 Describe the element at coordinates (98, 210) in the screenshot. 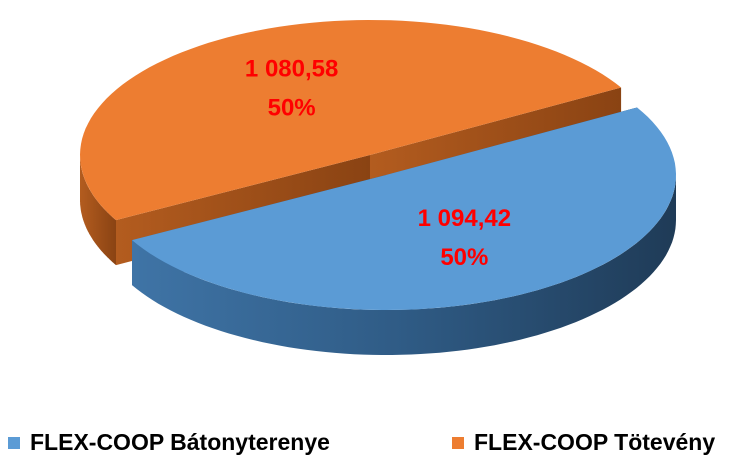

I see `slice-side` at that location.